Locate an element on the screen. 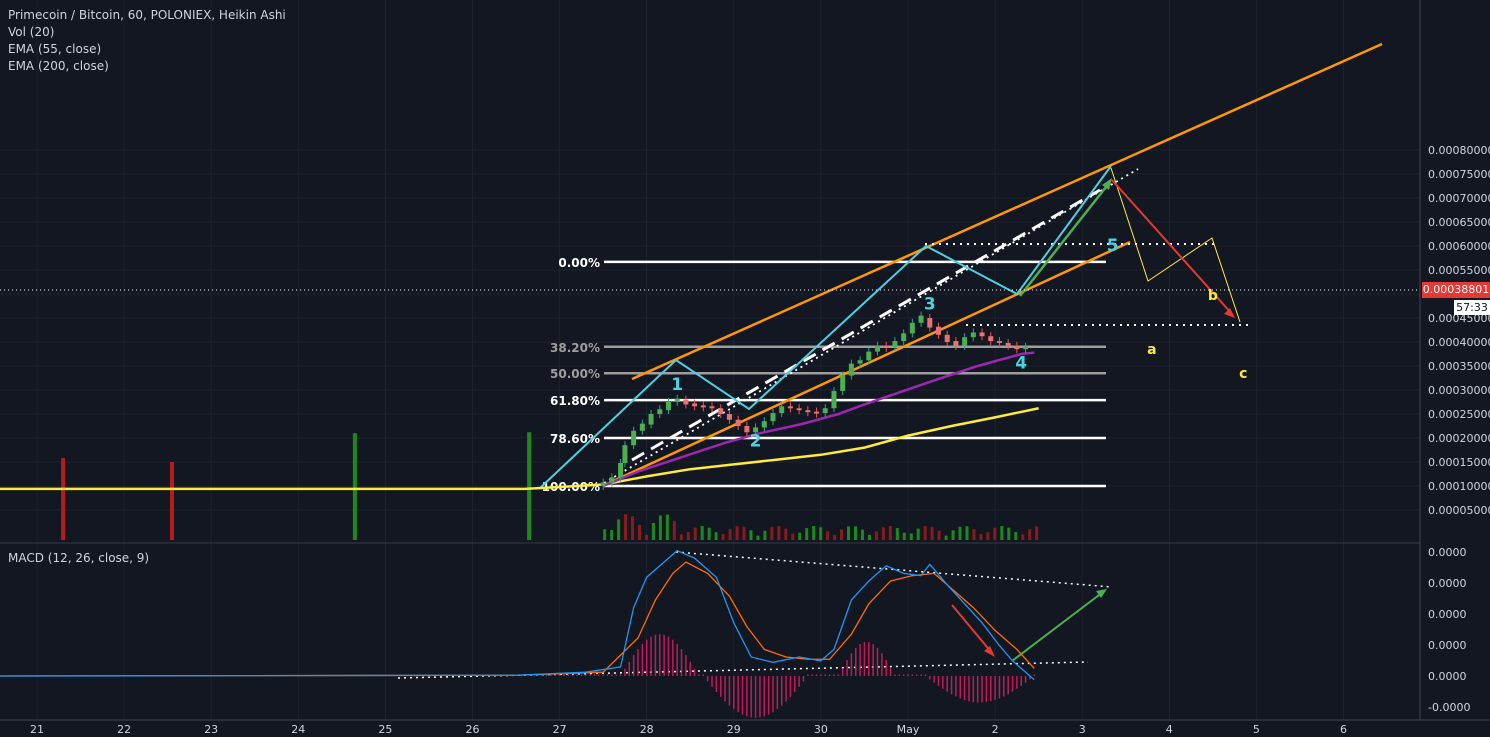  time-tick-label: 3 is located at coordinates (1082, 729).